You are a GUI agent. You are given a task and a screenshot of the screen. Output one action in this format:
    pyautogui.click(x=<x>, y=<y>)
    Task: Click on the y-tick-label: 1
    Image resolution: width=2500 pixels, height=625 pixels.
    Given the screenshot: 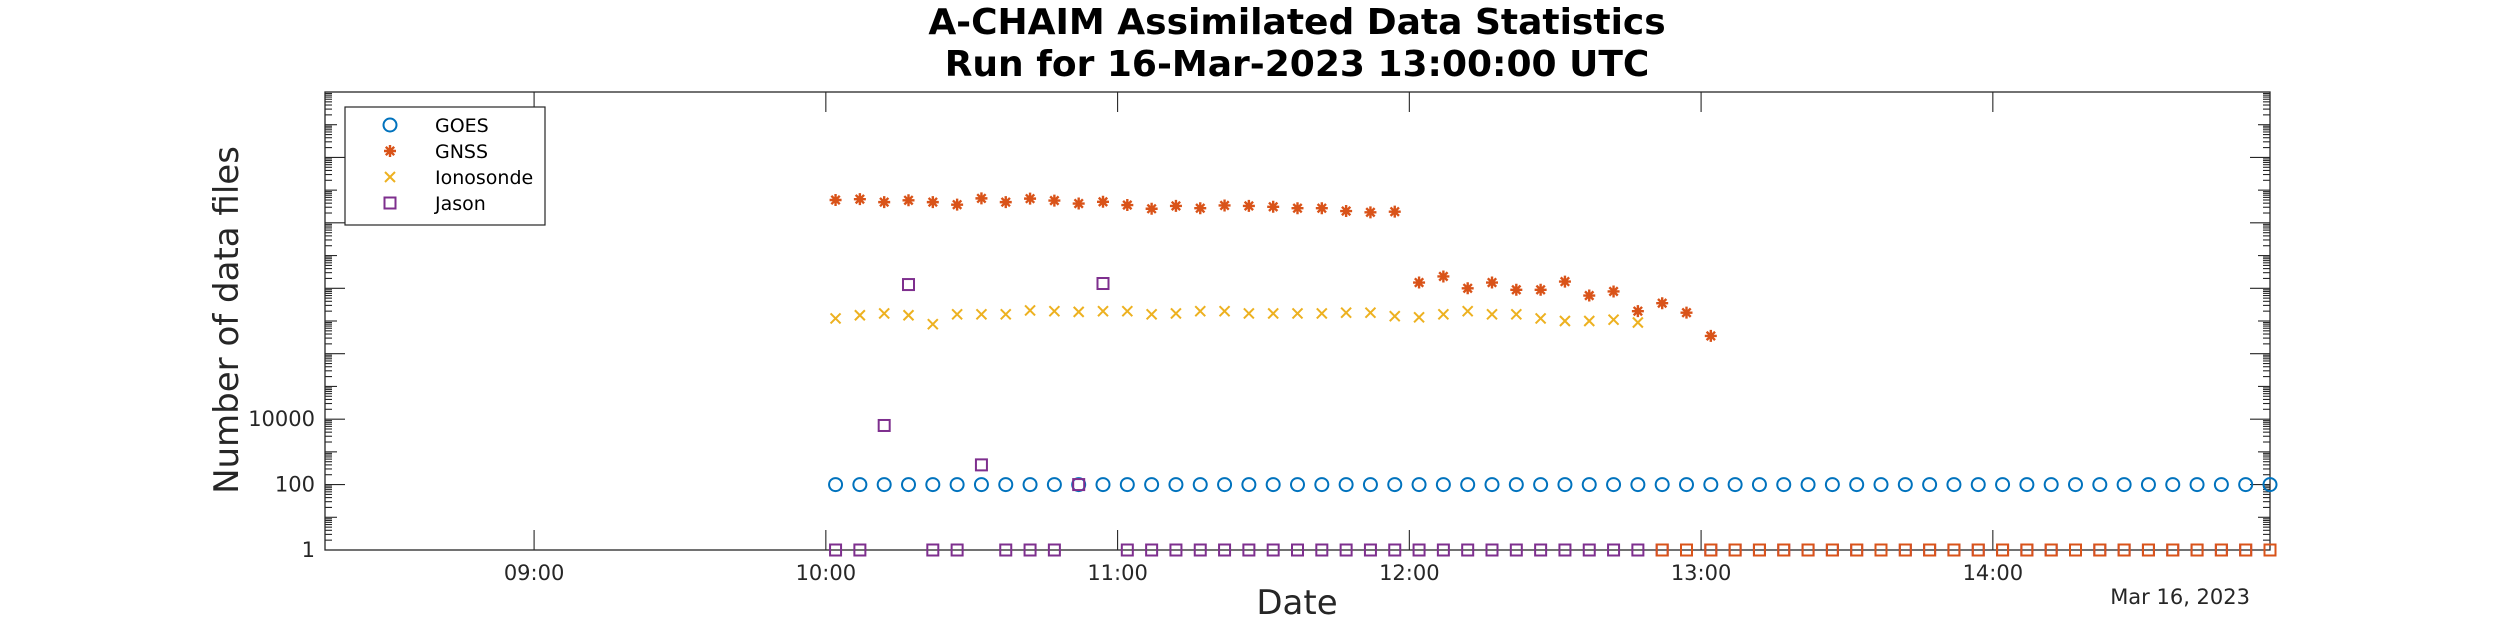 What is the action you would take?
    pyautogui.click(x=308, y=550)
    